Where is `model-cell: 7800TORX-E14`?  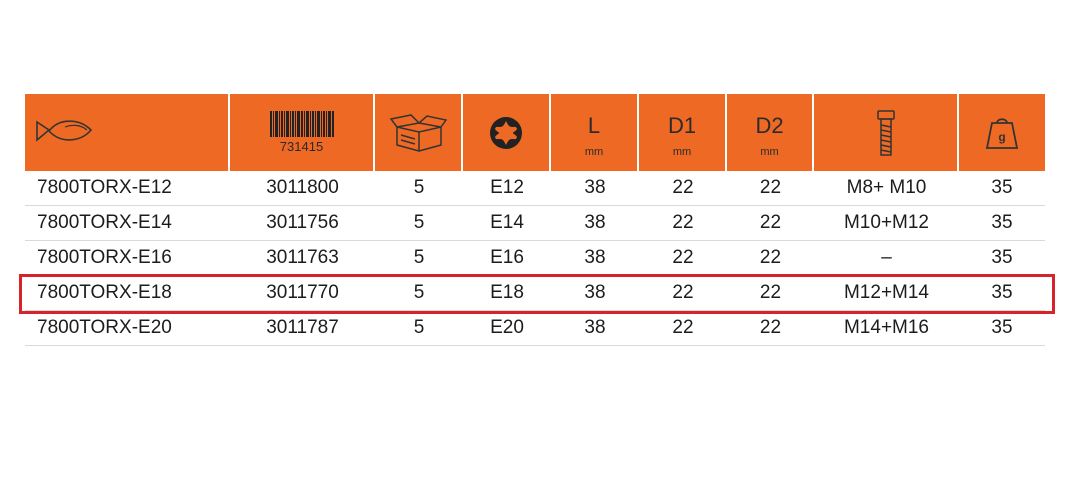
model-cell: 7800TORX-E14 is located at coordinates (104, 222).